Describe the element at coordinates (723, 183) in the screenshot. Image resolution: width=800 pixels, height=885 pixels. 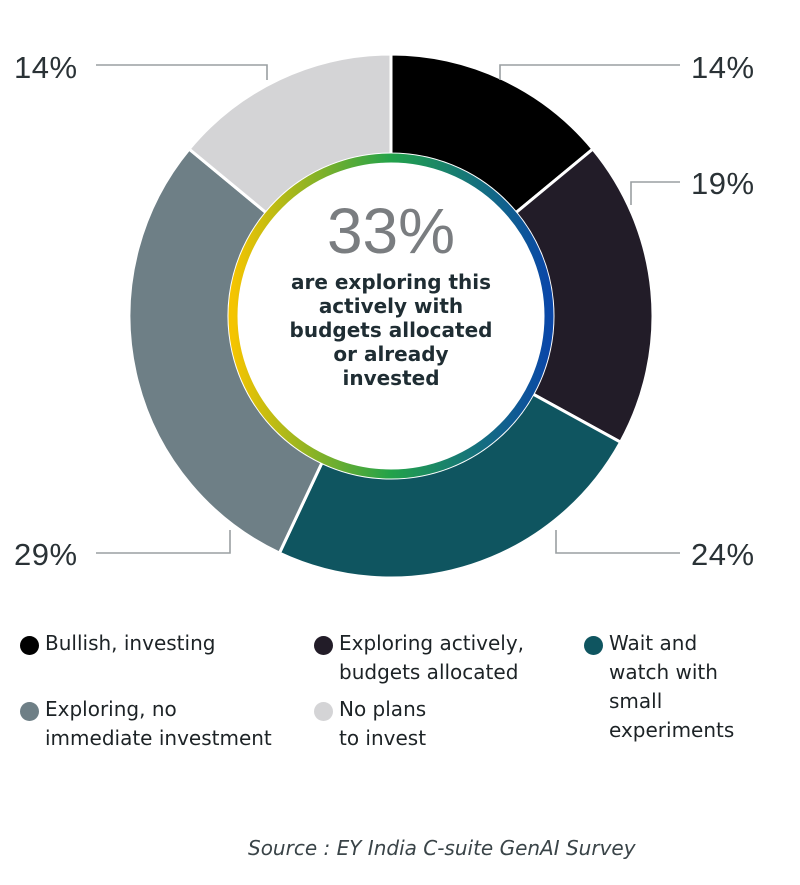
I see `label-exploring-active-pct: 19%` at that location.